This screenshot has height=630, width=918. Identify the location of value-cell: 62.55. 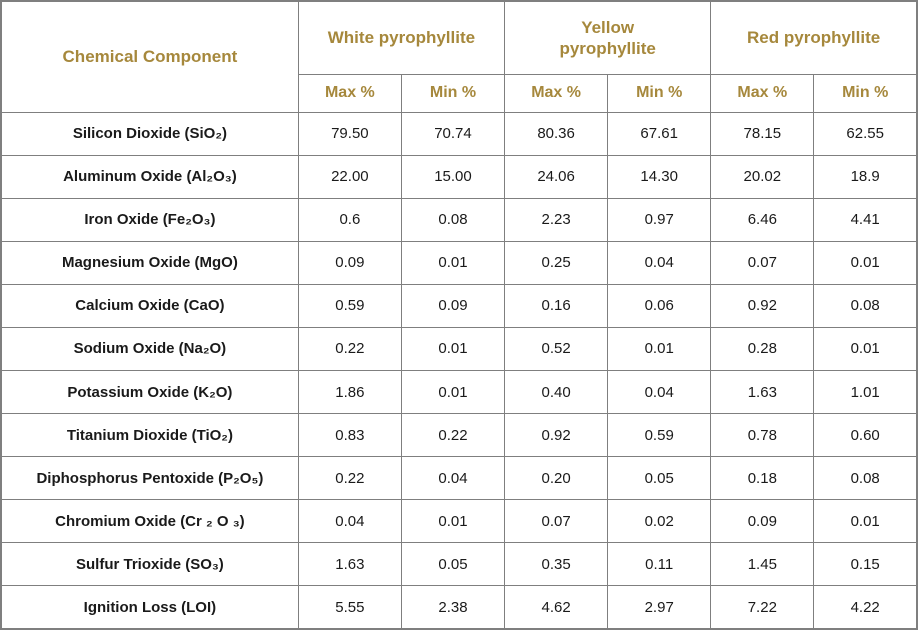
(865, 133).